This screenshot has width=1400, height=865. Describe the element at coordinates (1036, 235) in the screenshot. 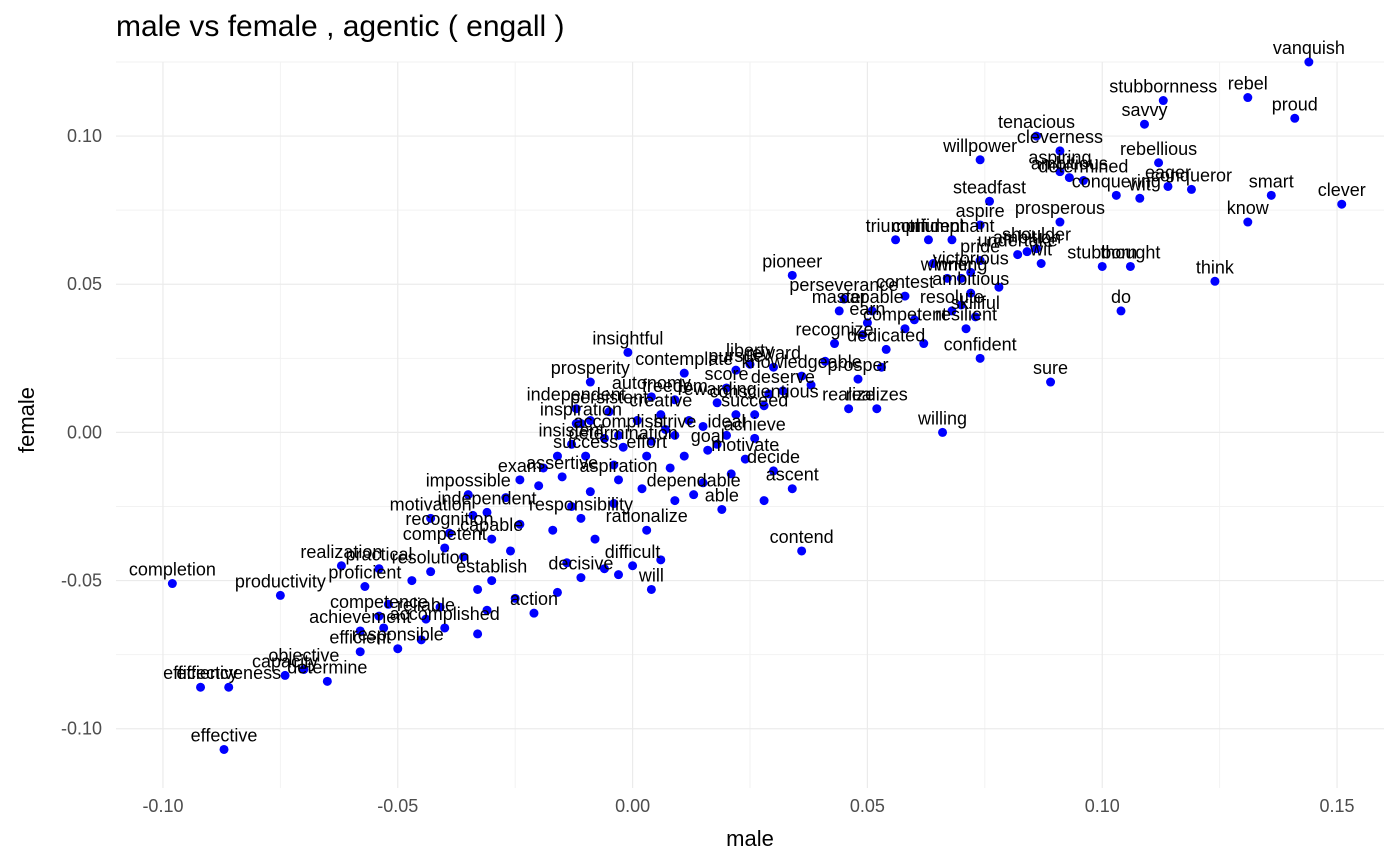

I see `point-label: shoulder` at that location.